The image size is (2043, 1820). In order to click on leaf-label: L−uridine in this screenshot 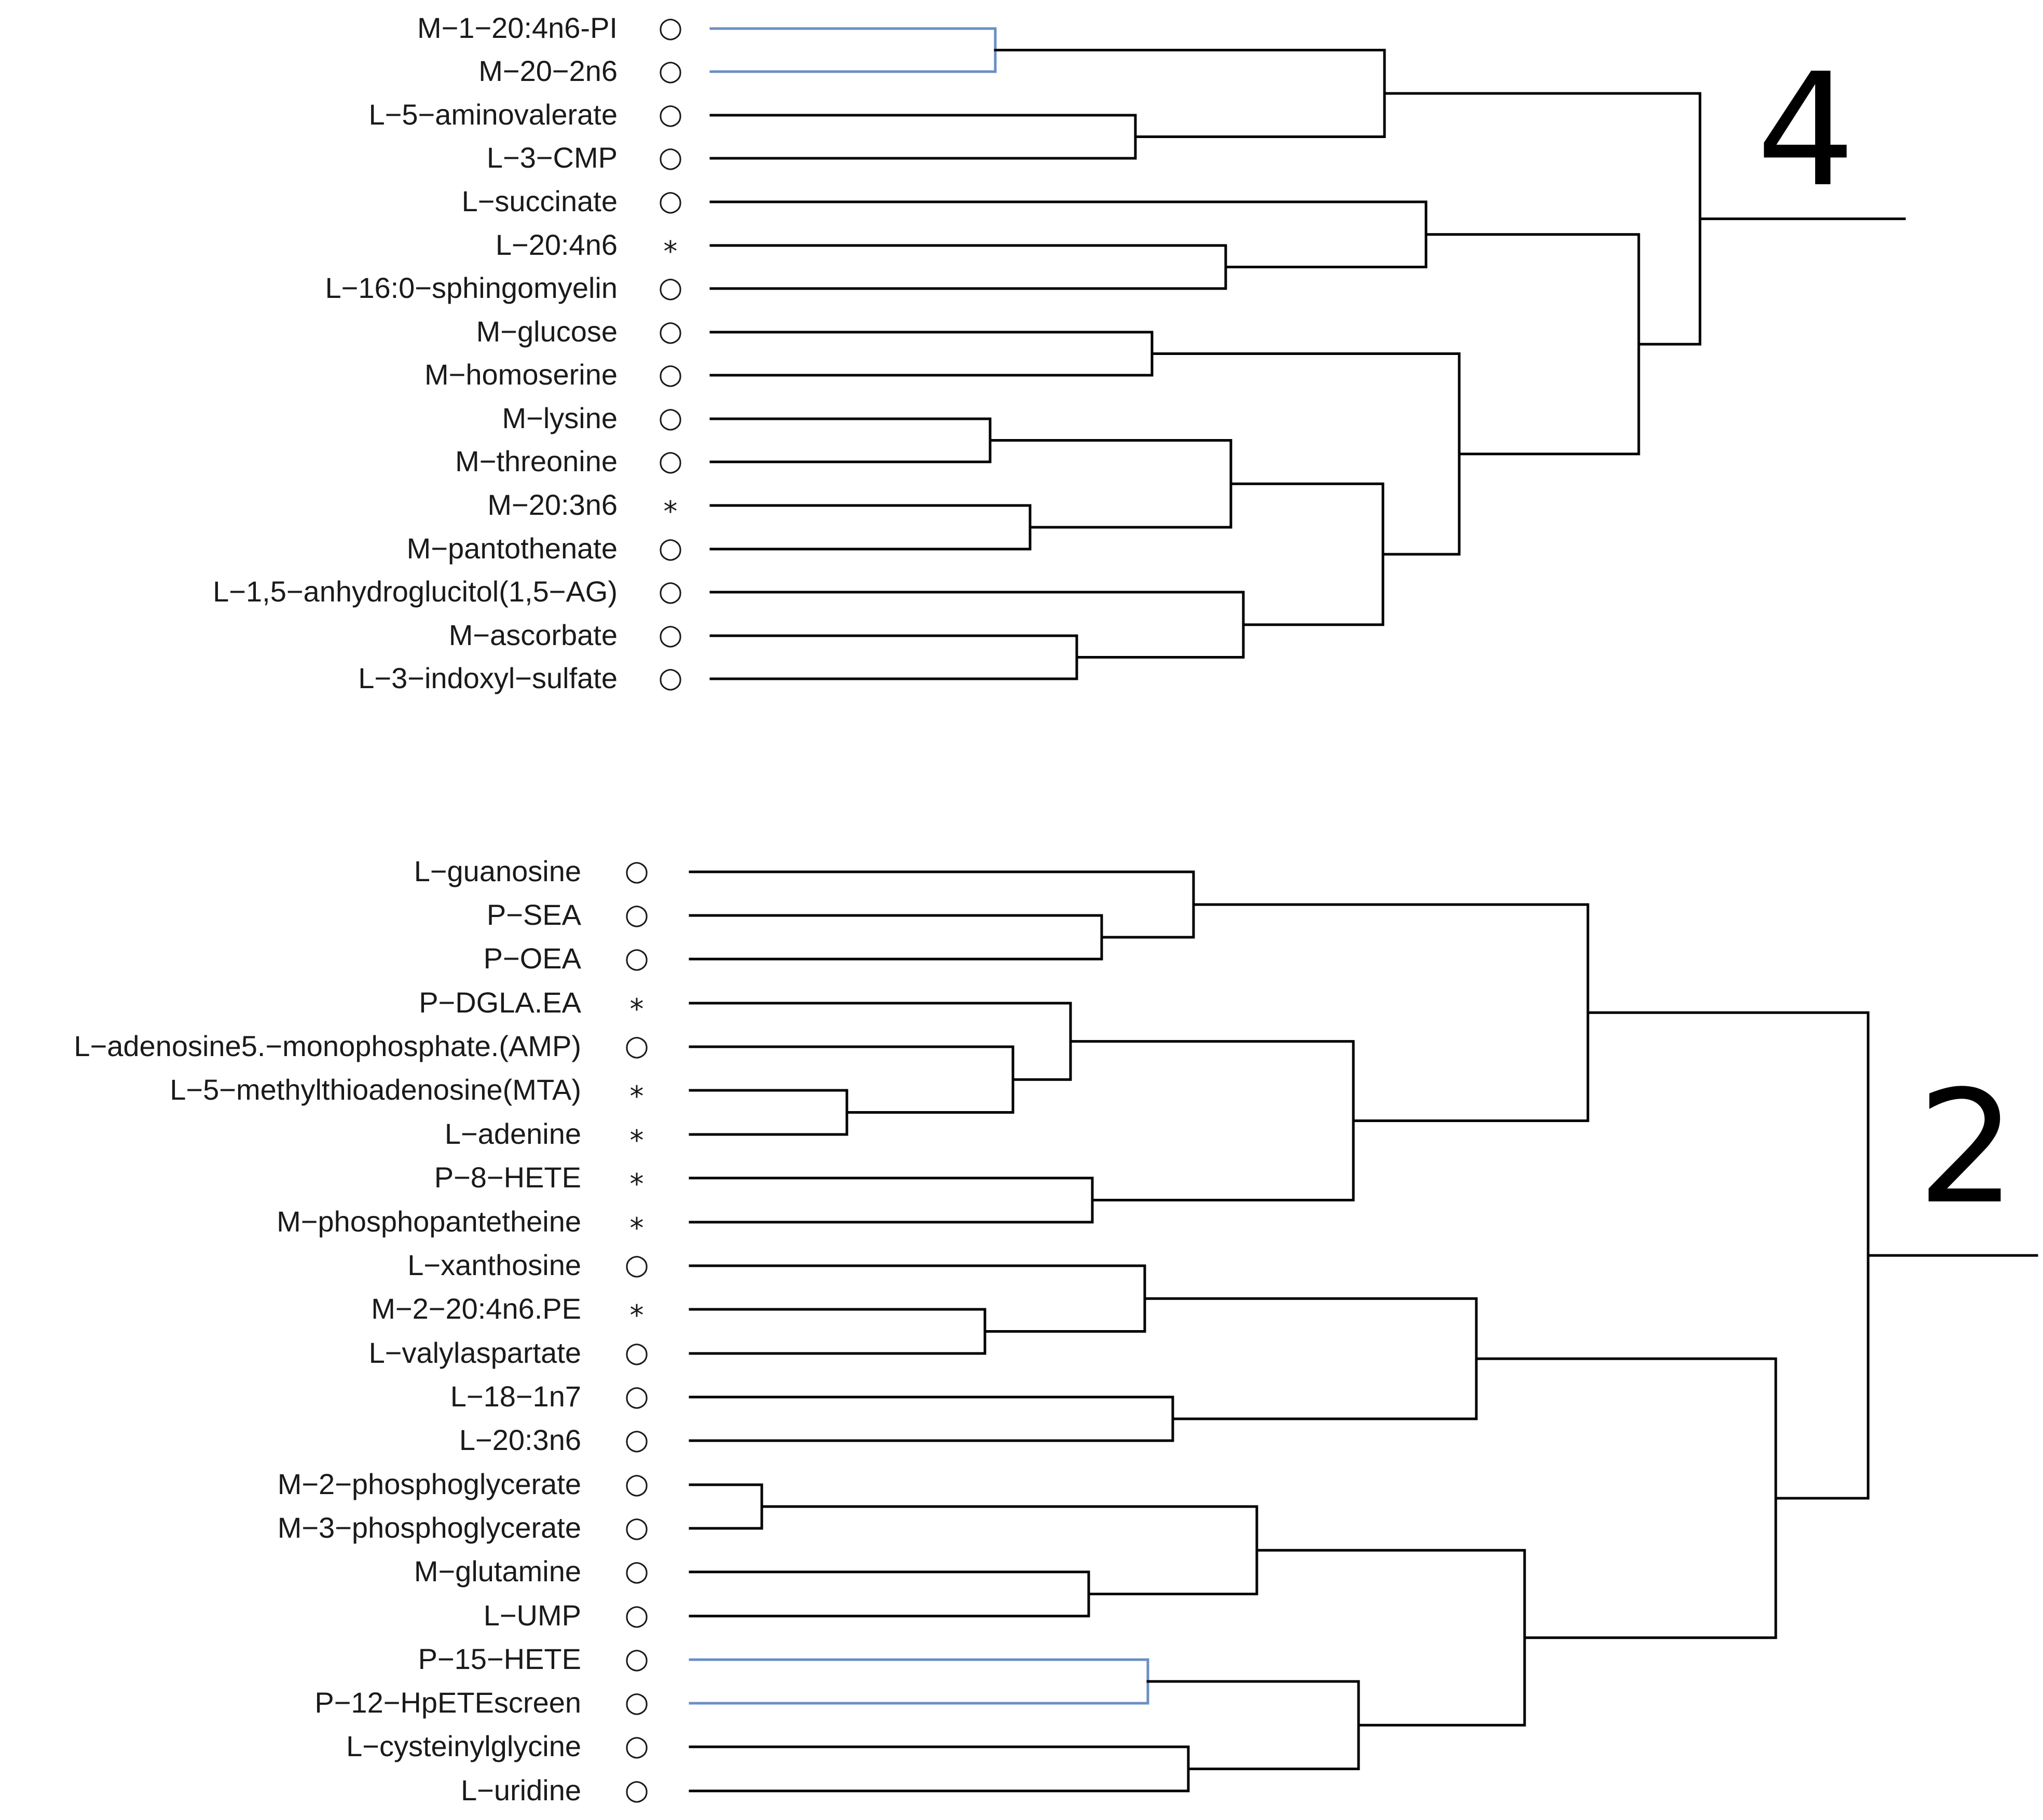, I will do `click(521, 1790)`.